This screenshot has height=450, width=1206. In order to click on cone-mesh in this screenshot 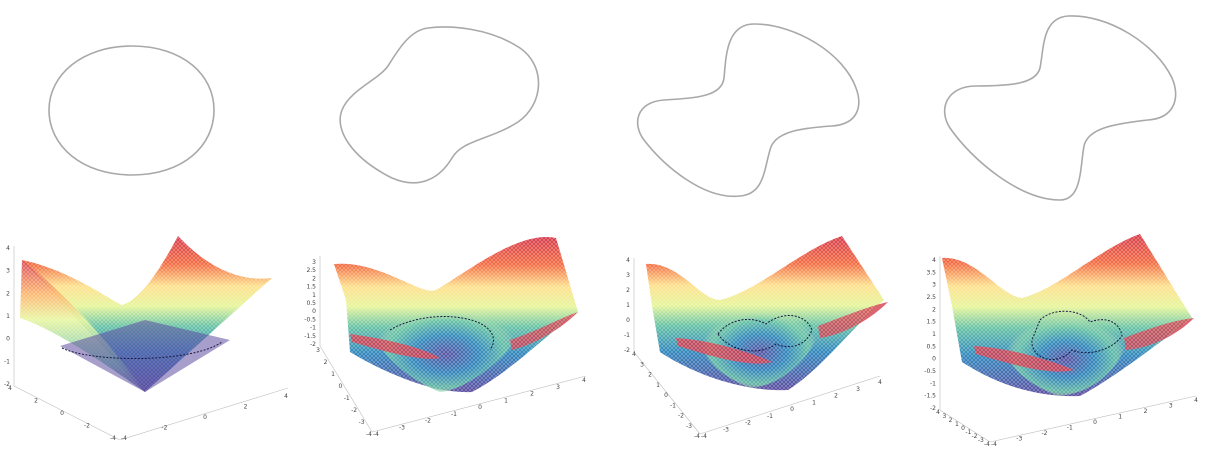, I will do `click(146, 314)`.